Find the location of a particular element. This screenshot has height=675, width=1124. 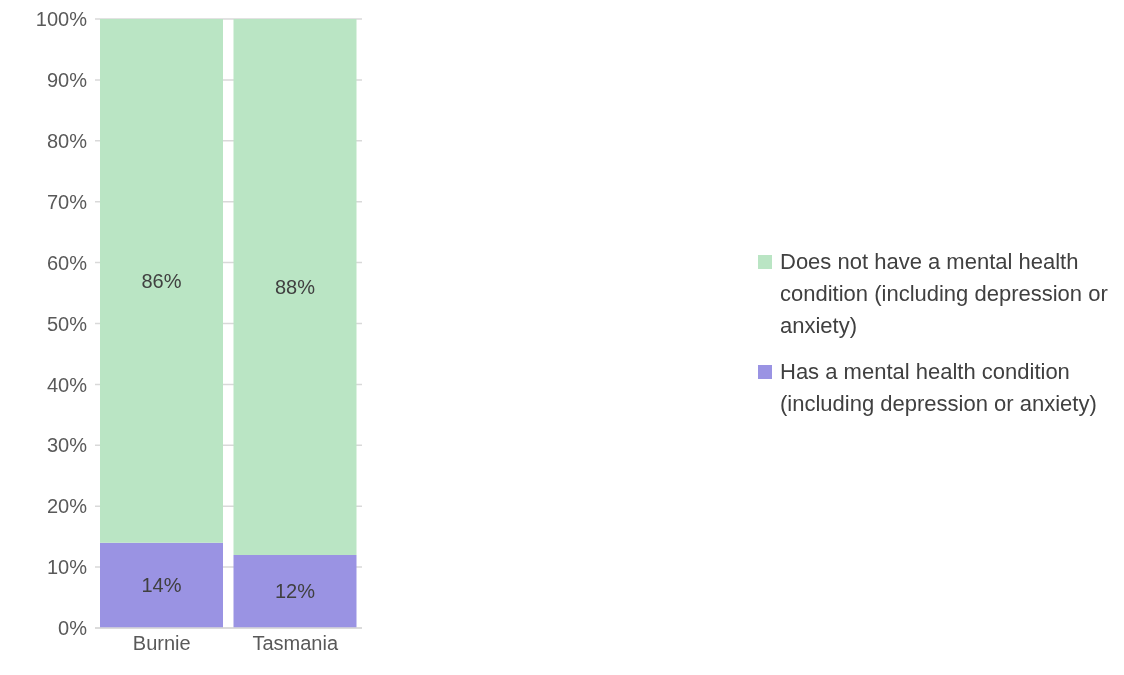

y-tick-label: 0% is located at coordinates (73, 628).